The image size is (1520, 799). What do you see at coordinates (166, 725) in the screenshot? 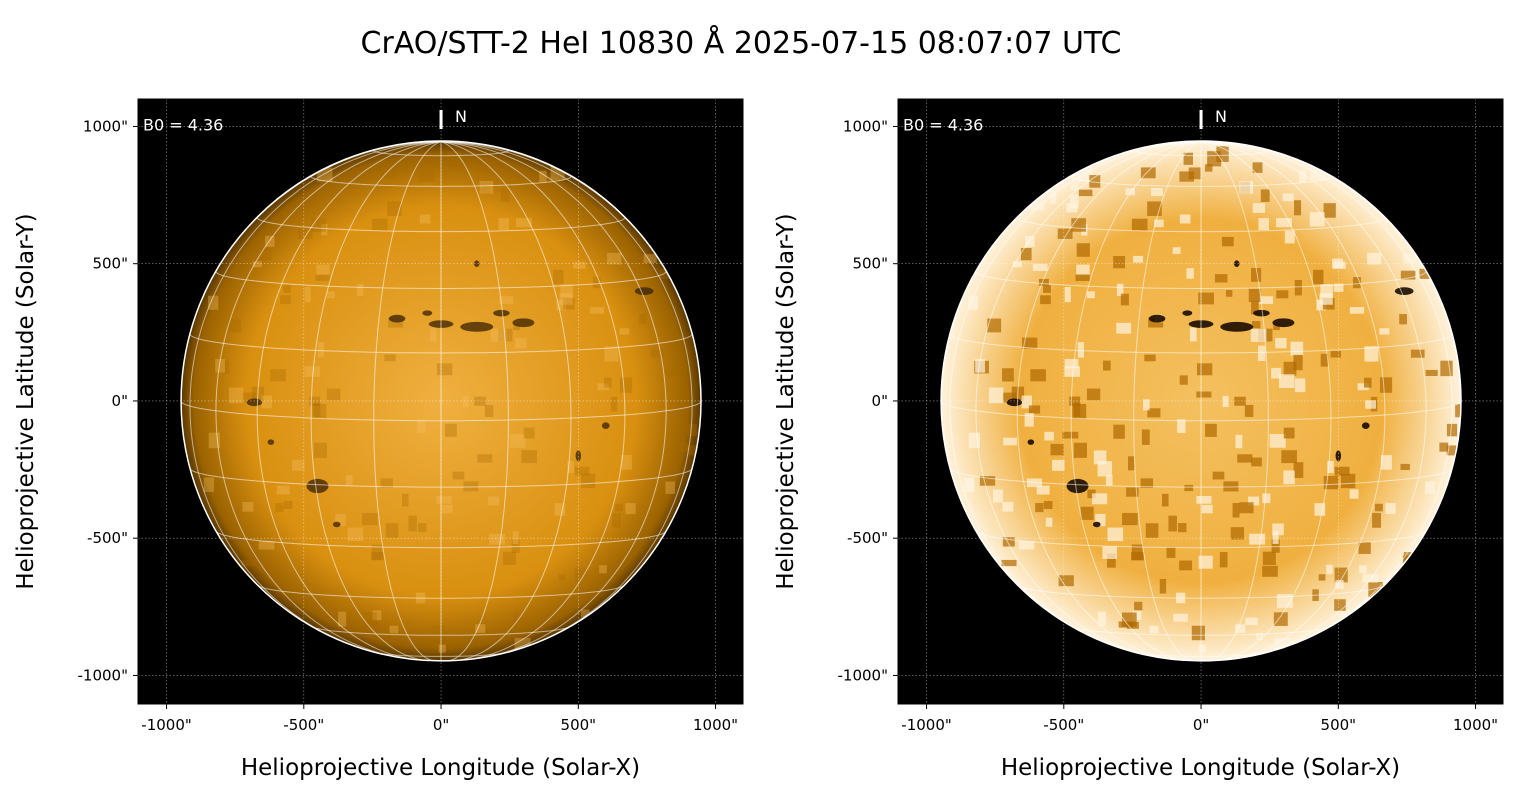
I see `x-tick-label: -1000"` at bounding box center [166, 725].